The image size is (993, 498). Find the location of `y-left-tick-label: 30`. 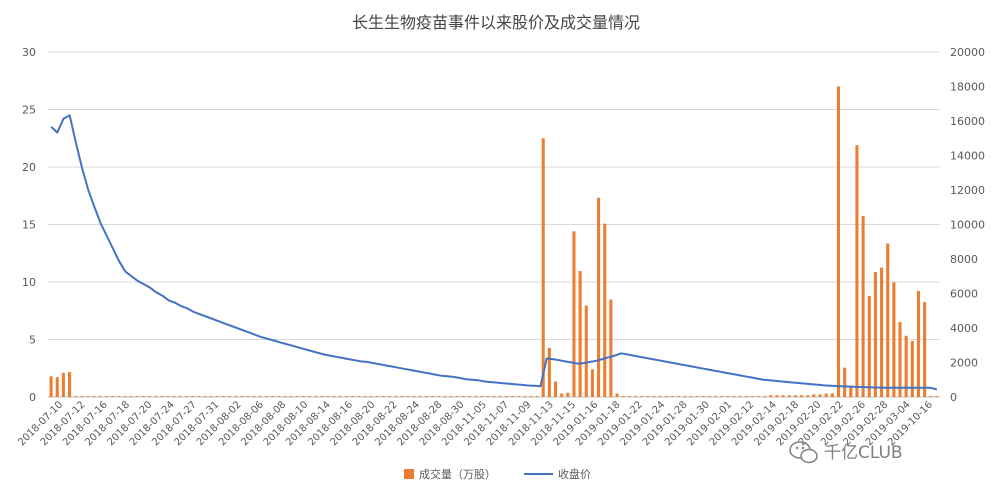

y-left-tick-label: 30 is located at coordinates (29, 52).